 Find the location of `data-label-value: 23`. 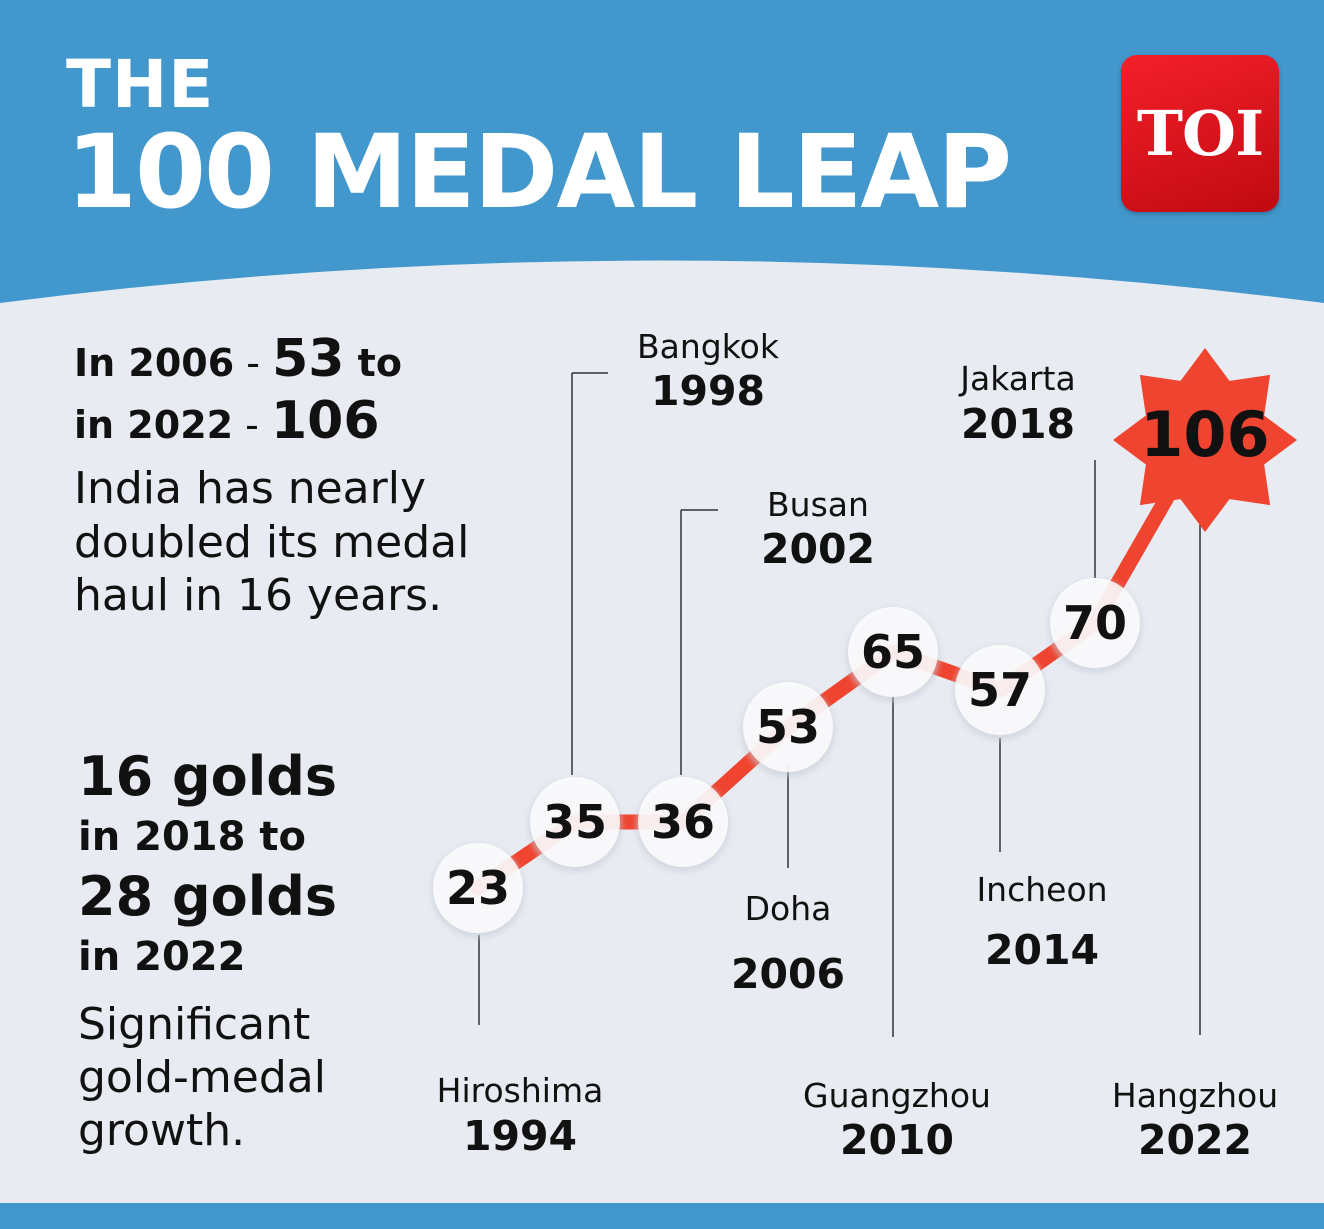

data-label-value: 23 is located at coordinates (478, 888).